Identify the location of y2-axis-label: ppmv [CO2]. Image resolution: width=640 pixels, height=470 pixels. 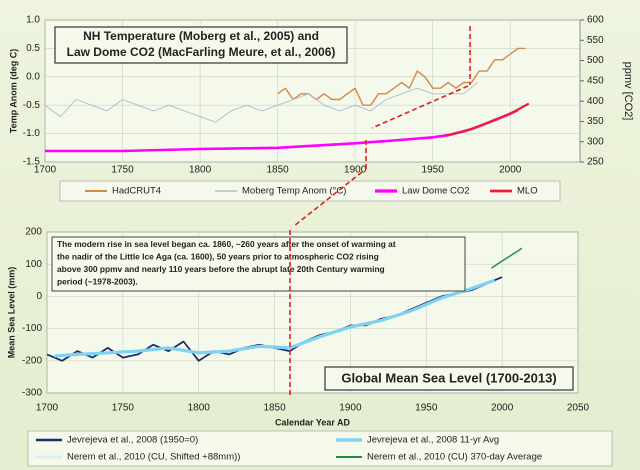
(628, 91).